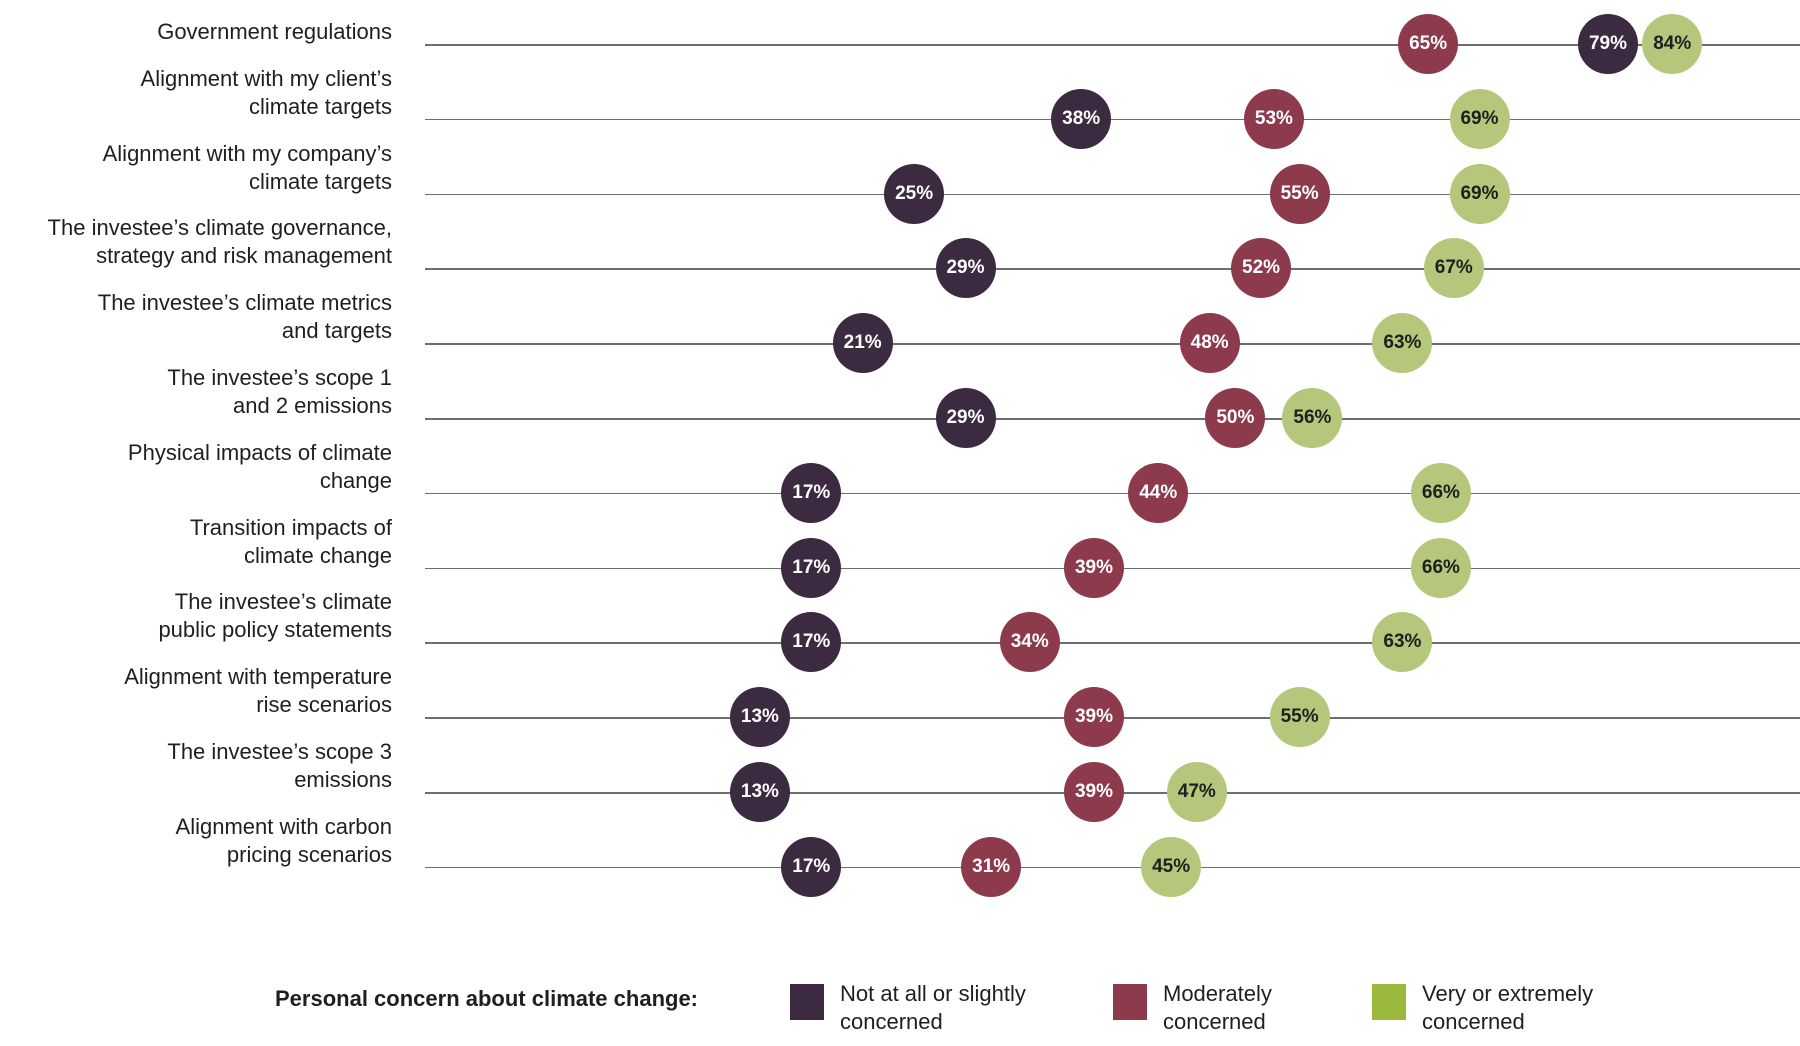  I want to click on data-point-very-or-extremely-concerned: 69%, so click(1479, 118).